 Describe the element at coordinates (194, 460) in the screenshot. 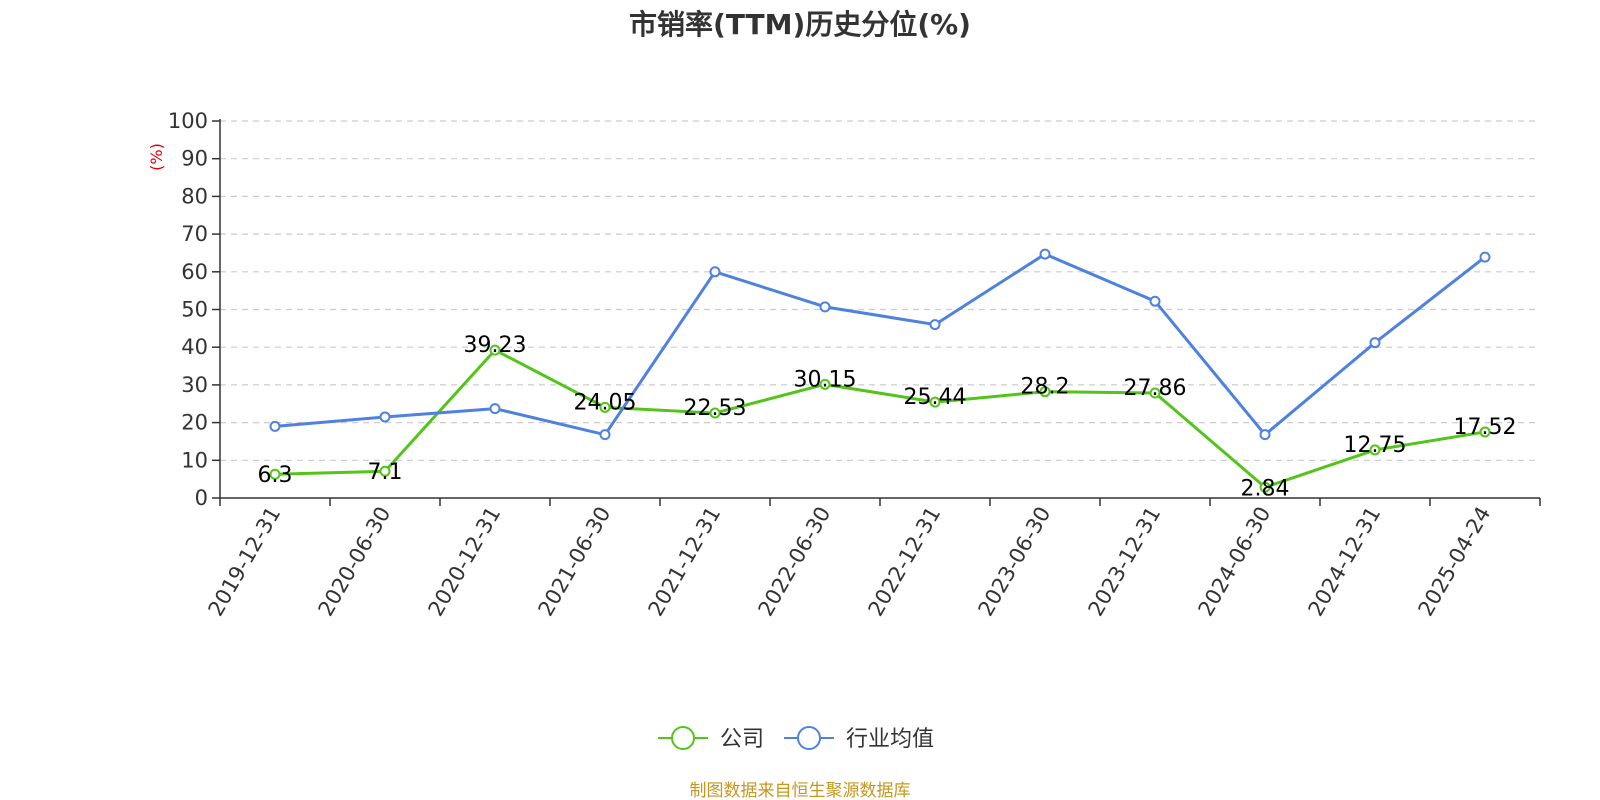

I see `y-tick-label: 10` at that location.